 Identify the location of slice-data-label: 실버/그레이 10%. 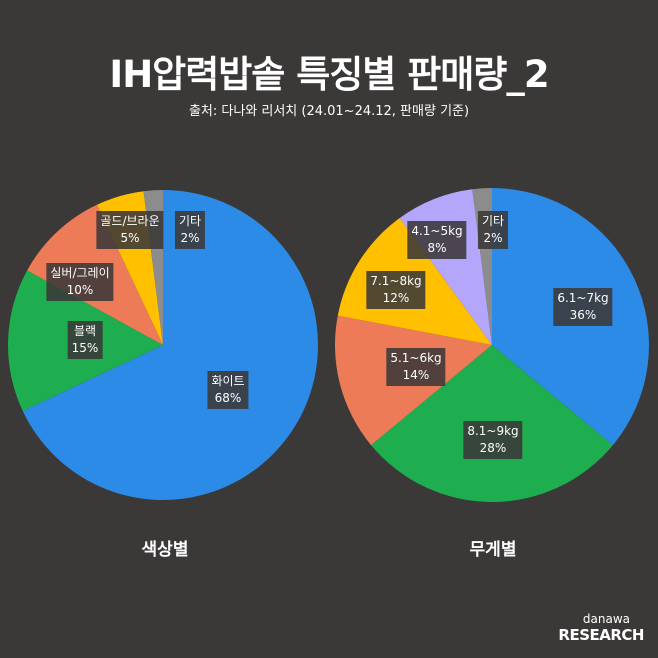
(80, 282).